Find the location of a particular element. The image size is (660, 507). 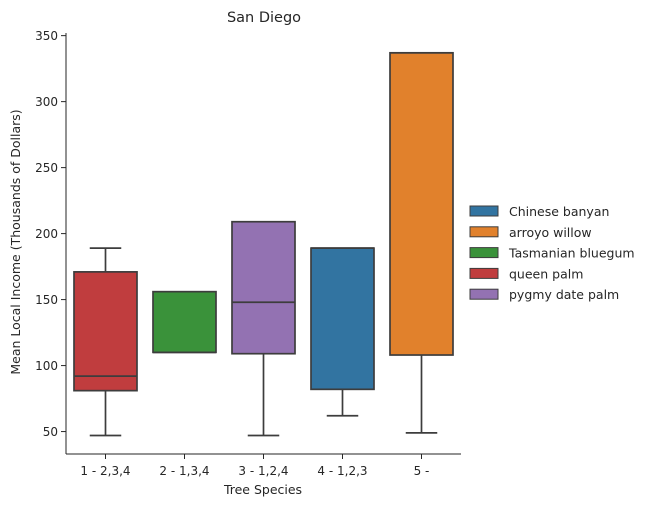

legend-label: pygmy date palm is located at coordinates (564, 294).